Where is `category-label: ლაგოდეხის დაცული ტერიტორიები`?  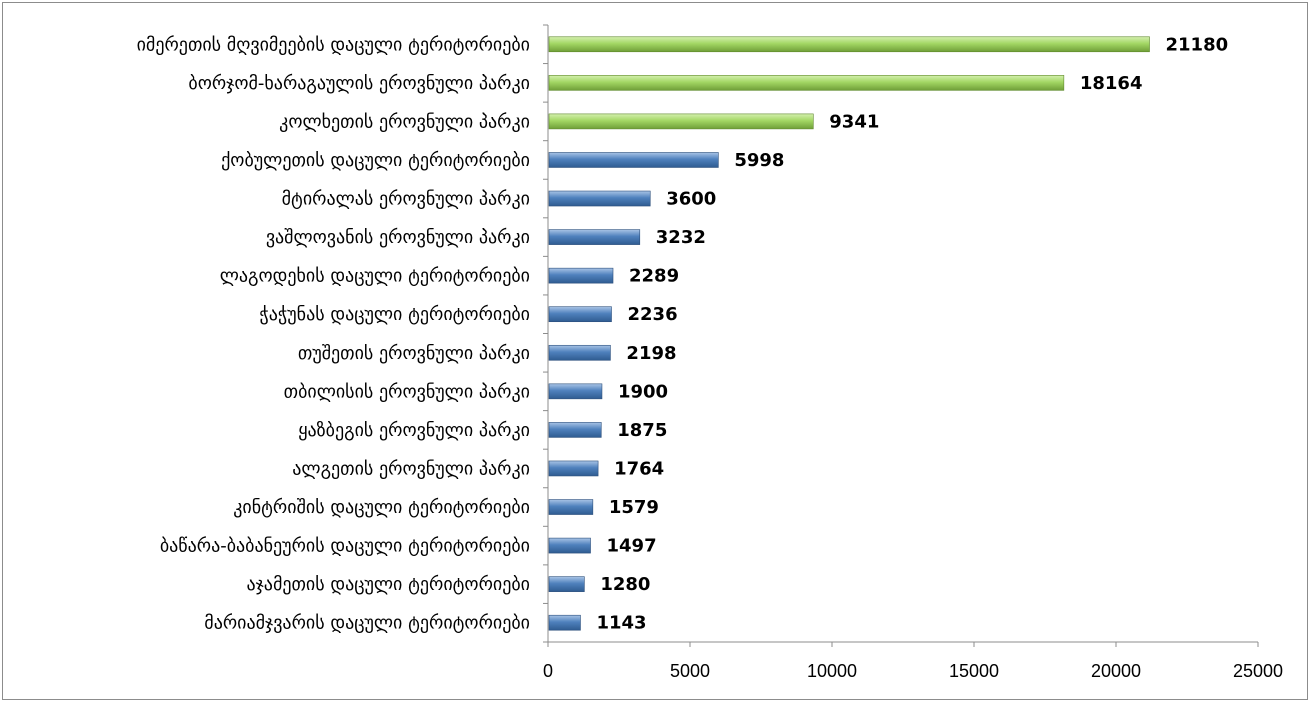
category-label: ლაგოდეხის დაცული ტერიტორიები is located at coordinates (375, 276).